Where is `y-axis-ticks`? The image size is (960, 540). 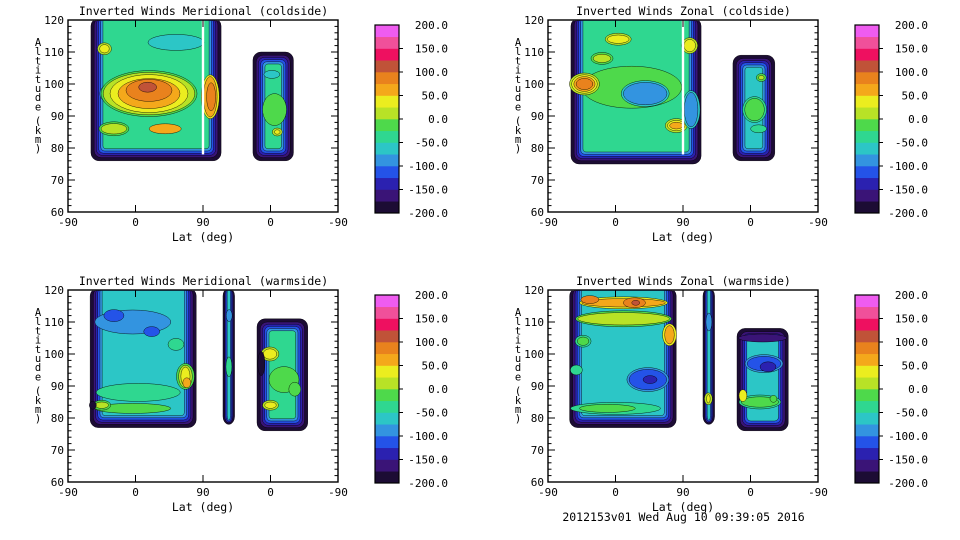
y-axis-ticks is located at coordinates (203, 116).